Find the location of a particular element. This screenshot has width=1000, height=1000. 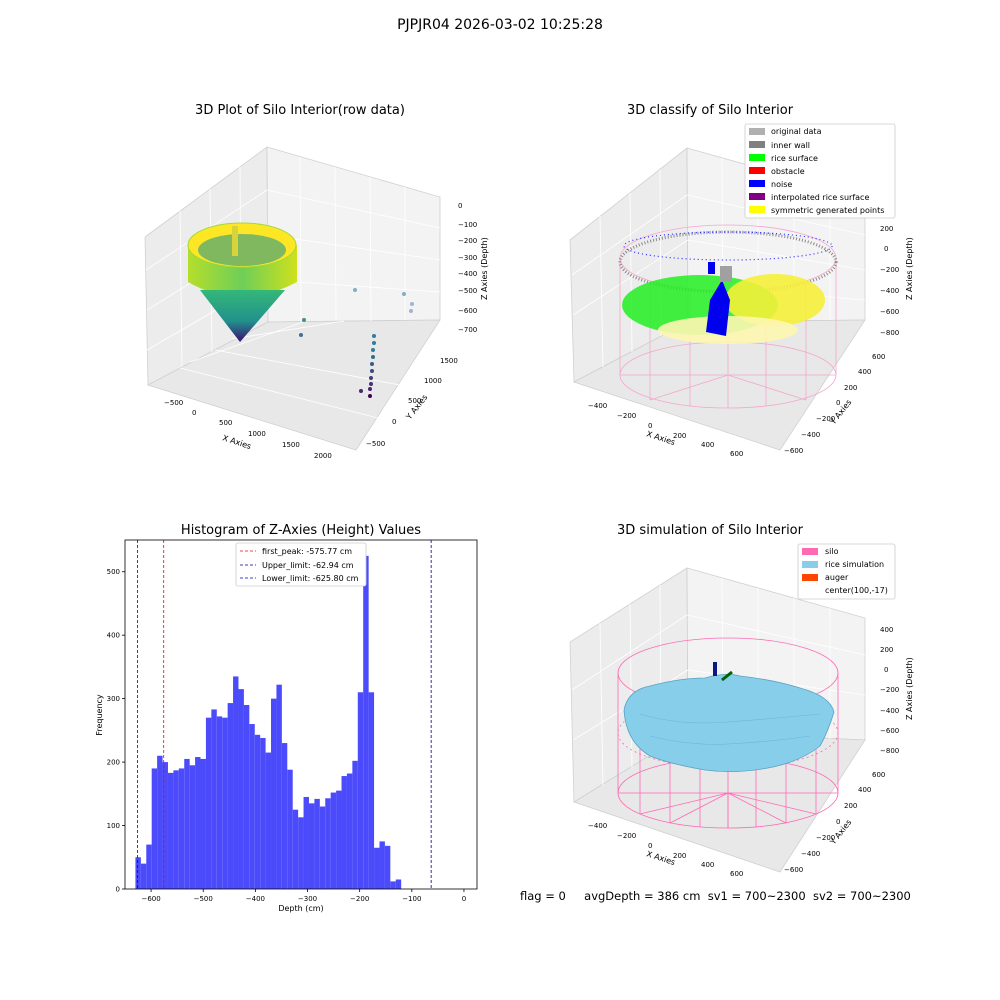

simulation-x-label: X Axies is located at coordinates (660, 858).